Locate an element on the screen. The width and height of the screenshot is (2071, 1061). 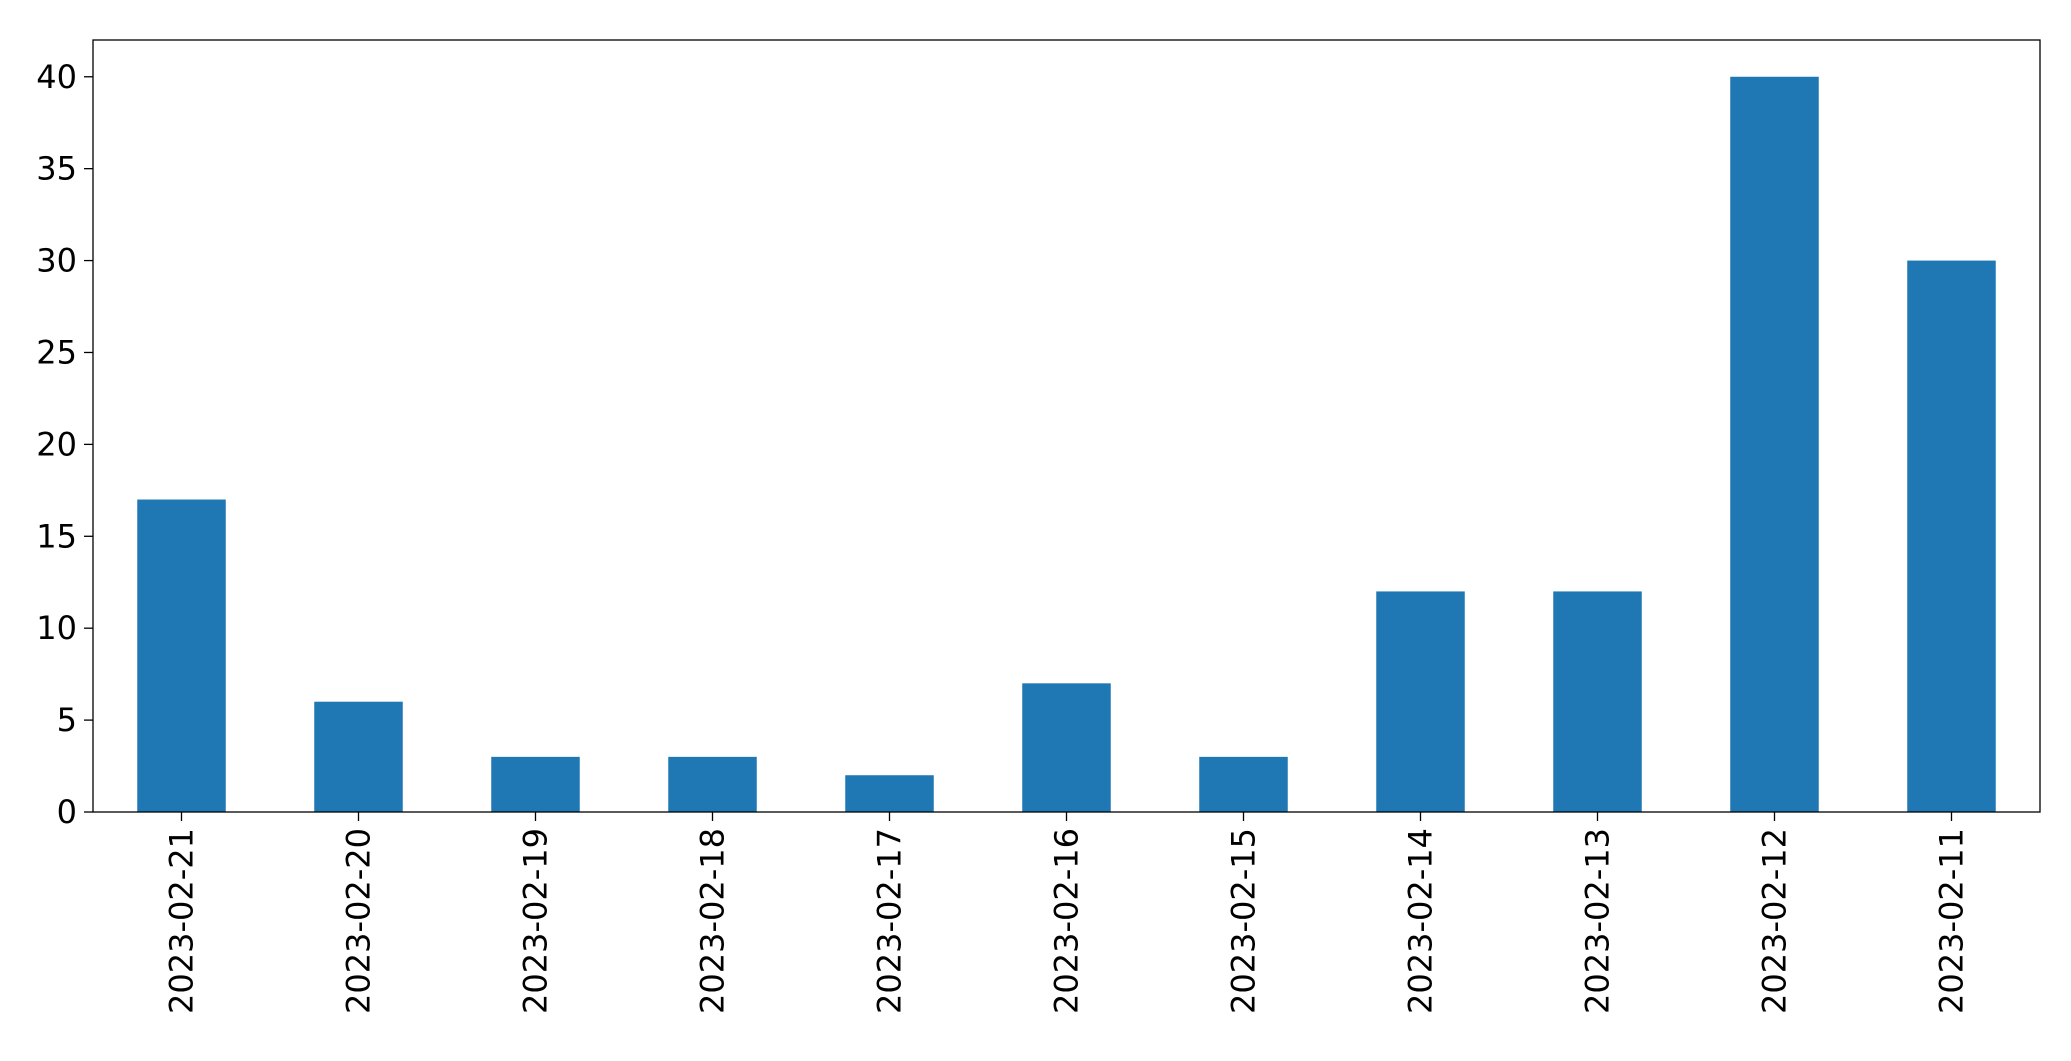
y-tick-label: 5 is located at coordinates (67, 720).